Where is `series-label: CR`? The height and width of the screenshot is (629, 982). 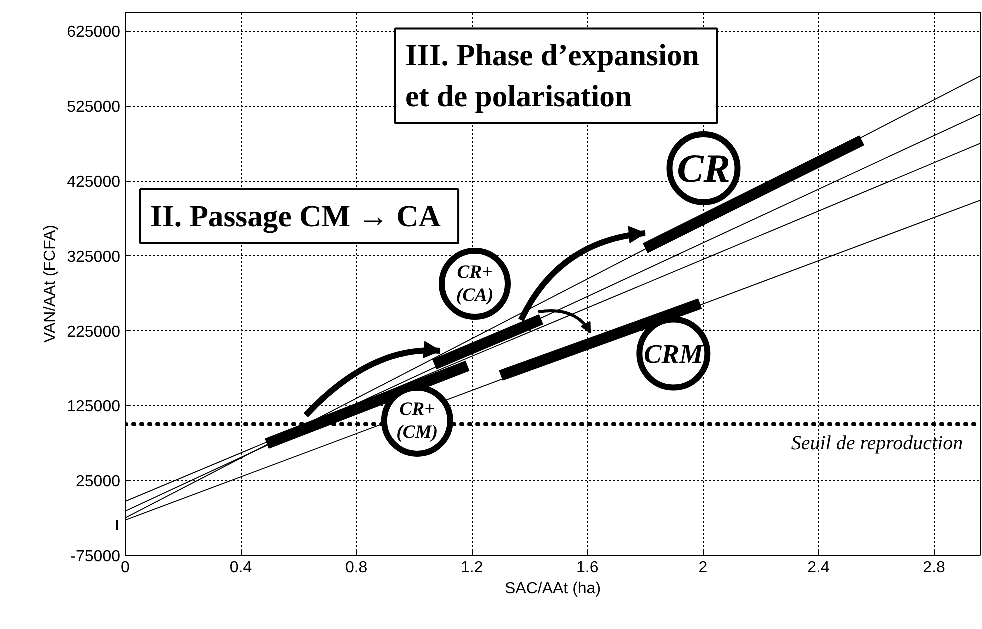
series-label: CR is located at coordinates (703, 168).